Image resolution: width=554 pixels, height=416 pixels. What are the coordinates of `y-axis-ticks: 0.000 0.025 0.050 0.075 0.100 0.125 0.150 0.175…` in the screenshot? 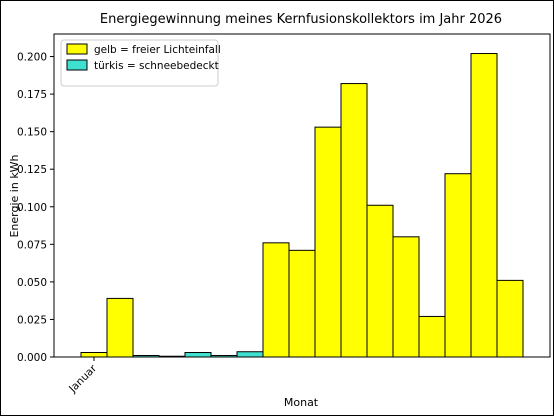 It's located at (35, 208).